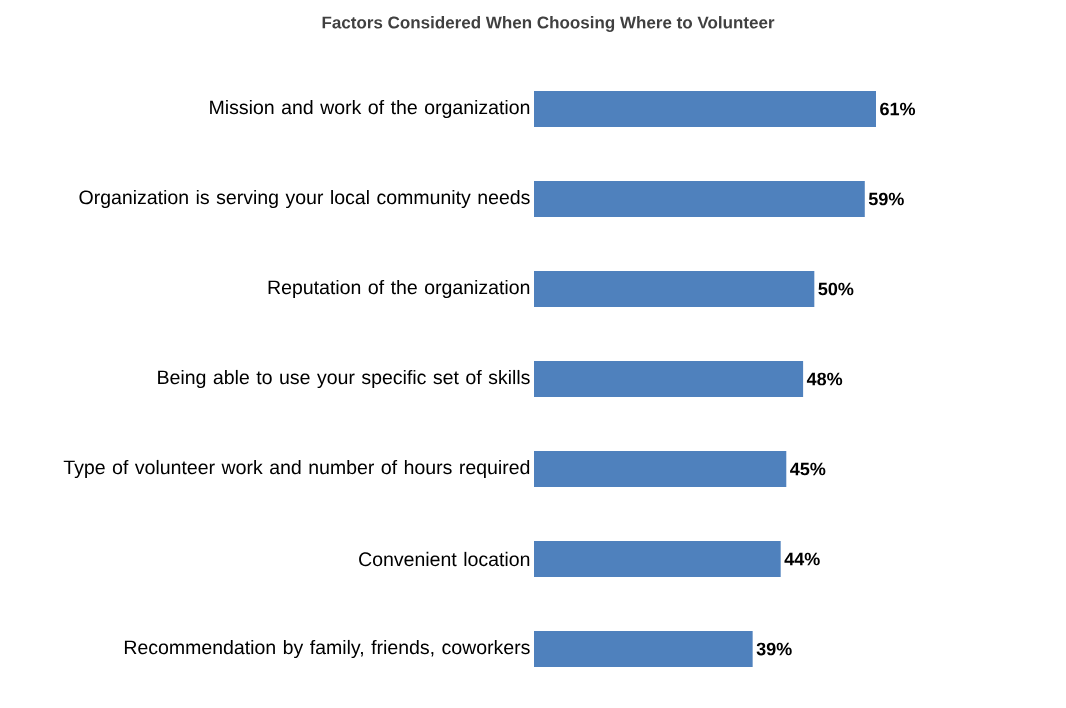 The image size is (1066, 708). What do you see at coordinates (296, 469) in the screenshot?
I see `y-tick-label: Type of volunteer work and number of hours required` at bounding box center [296, 469].